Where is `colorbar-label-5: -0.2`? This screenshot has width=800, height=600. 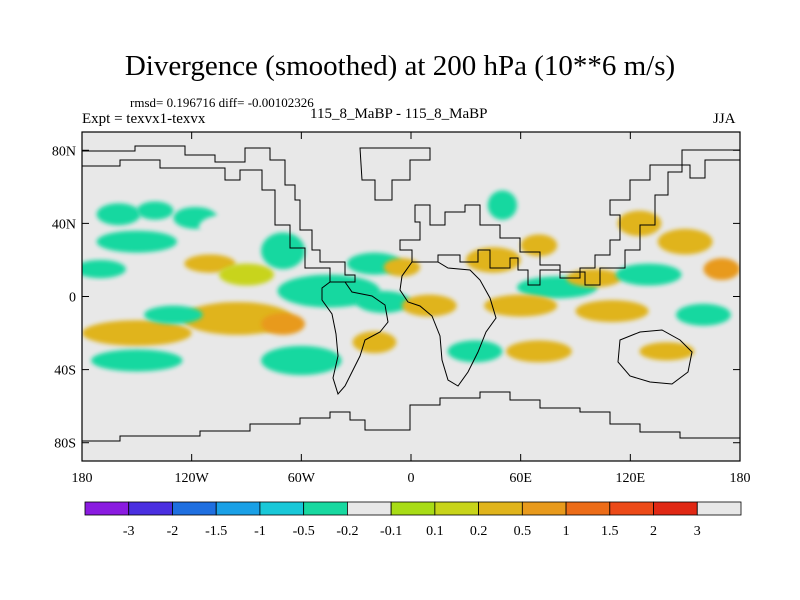 colorbar-label-5: -0.2 is located at coordinates (347, 531).